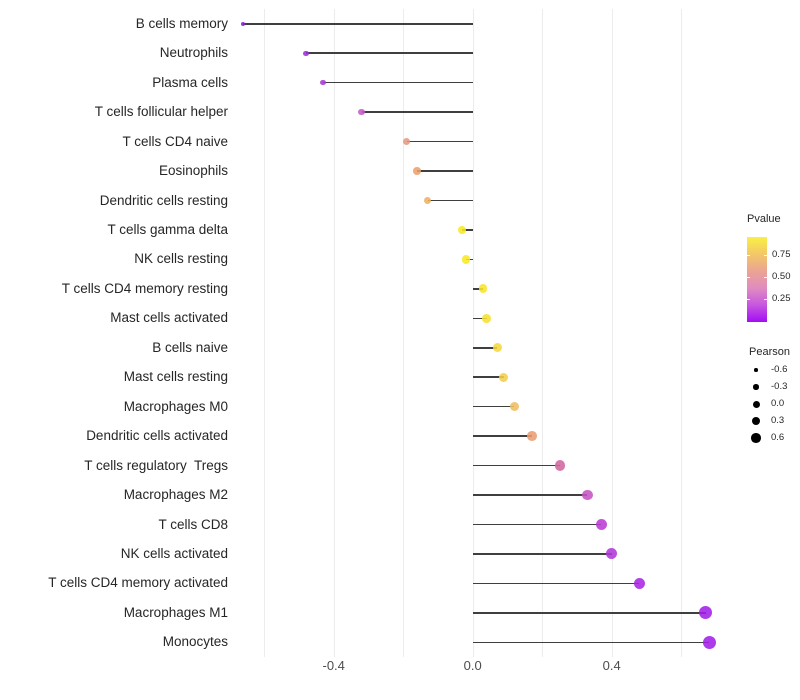  What do you see at coordinates (181, 23) in the screenshot?
I see `category-label: B cells memory` at bounding box center [181, 23].